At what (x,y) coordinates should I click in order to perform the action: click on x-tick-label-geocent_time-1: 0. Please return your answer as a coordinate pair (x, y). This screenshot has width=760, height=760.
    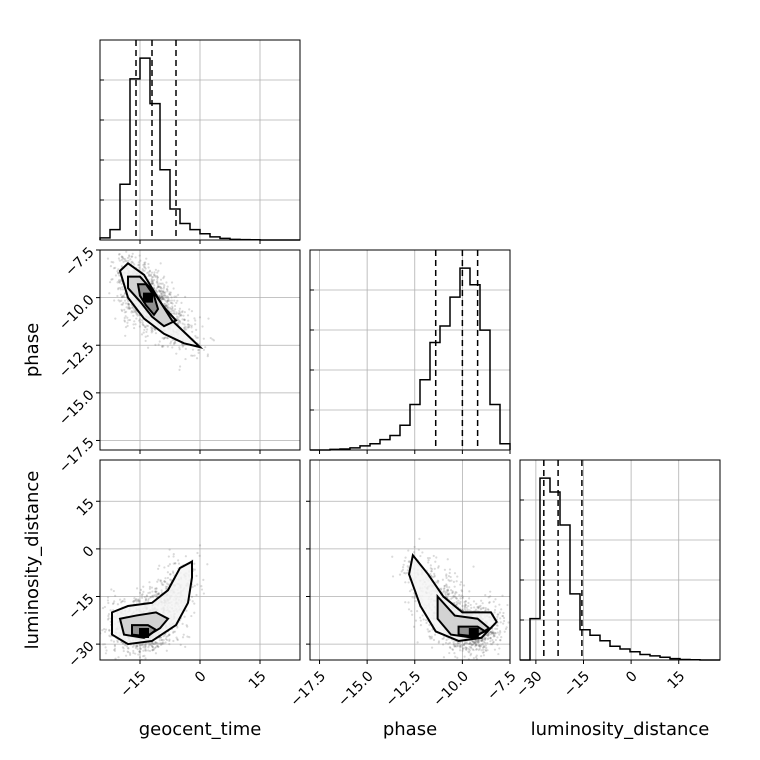
    Looking at the image, I should click on (201, 677).